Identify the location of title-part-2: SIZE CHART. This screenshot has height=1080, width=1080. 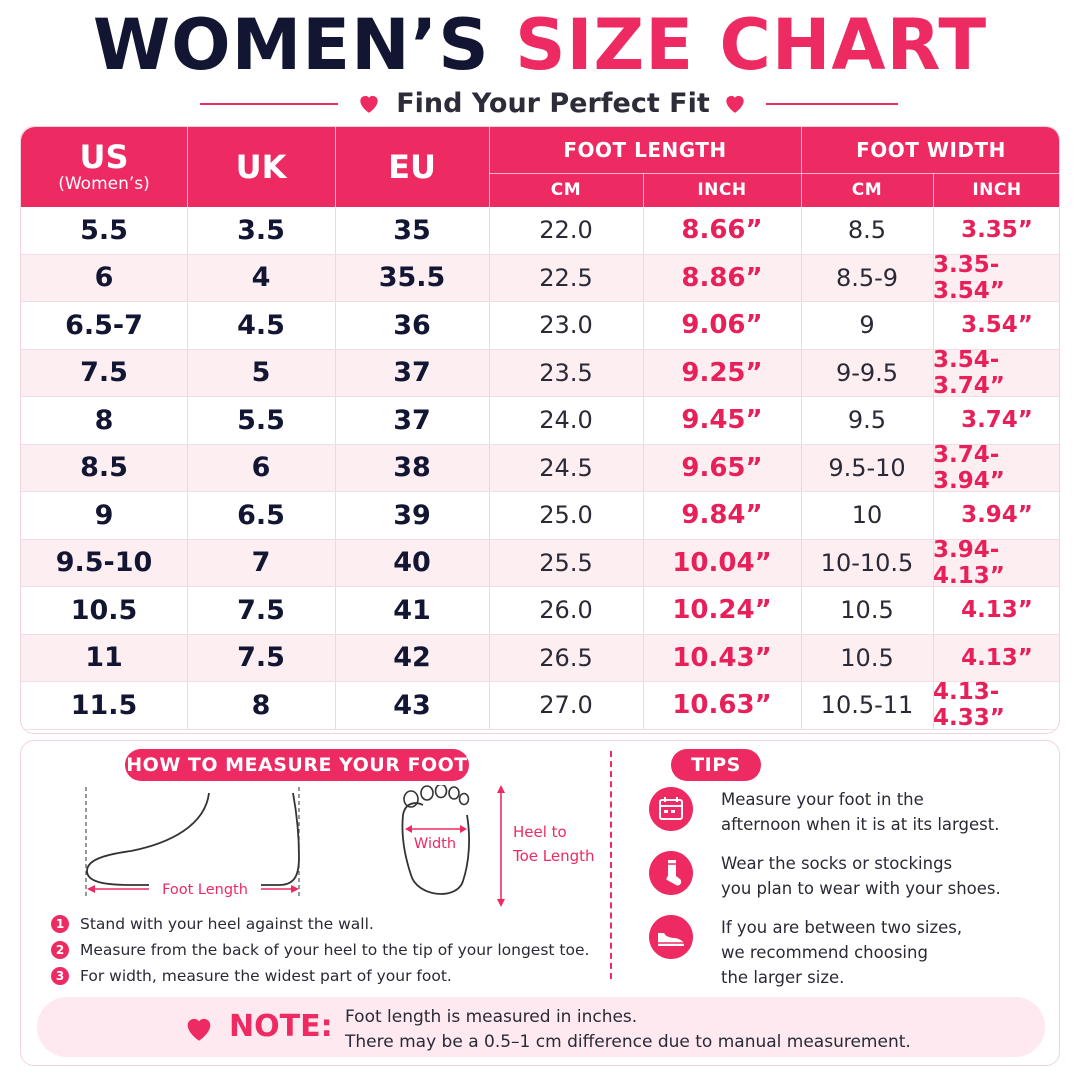
(751, 45).